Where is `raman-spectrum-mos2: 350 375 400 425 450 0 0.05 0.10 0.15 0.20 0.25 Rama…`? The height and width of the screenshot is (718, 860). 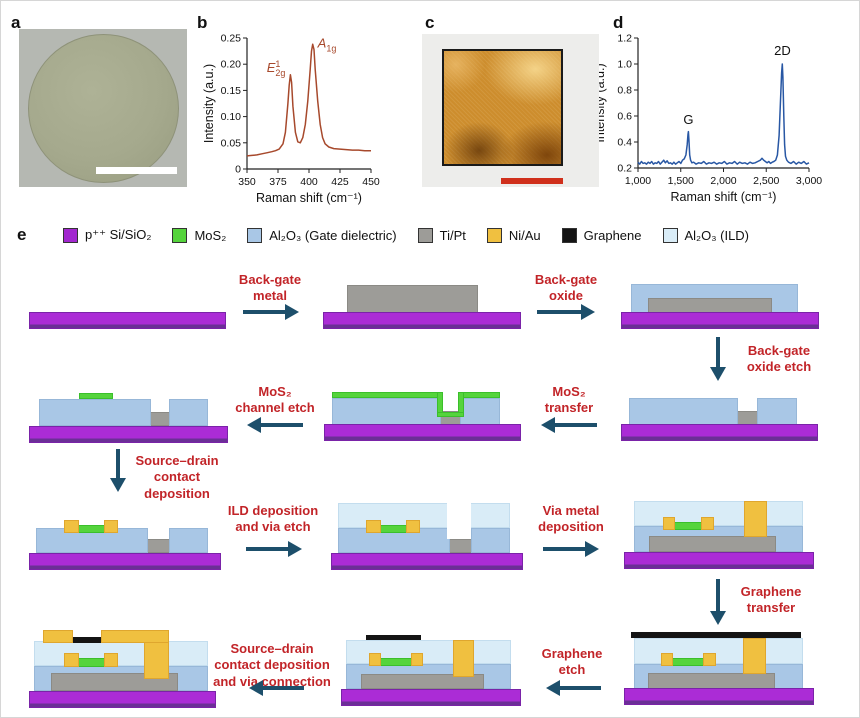
raman-spectrum-mos2: 350 375 400 425 450 0 0.05 0.10 0.15 0.20 0.25 Rama… is located at coordinates (291, 119).